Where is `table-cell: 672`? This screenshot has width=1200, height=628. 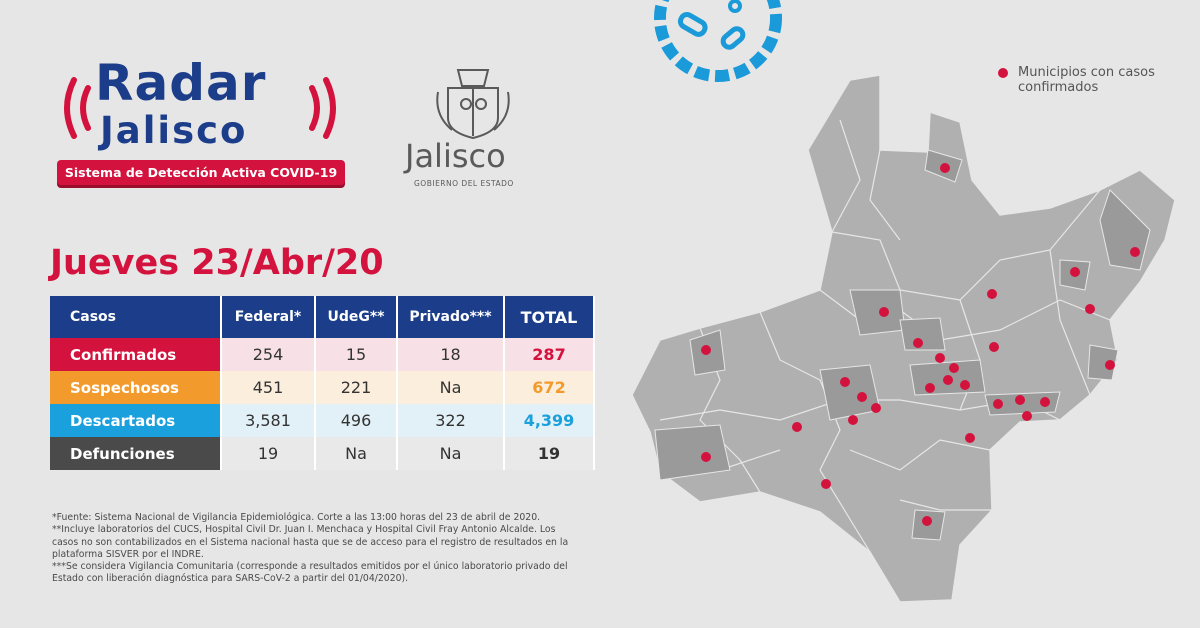 table-cell: 672 is located at coordinates (549, 387).